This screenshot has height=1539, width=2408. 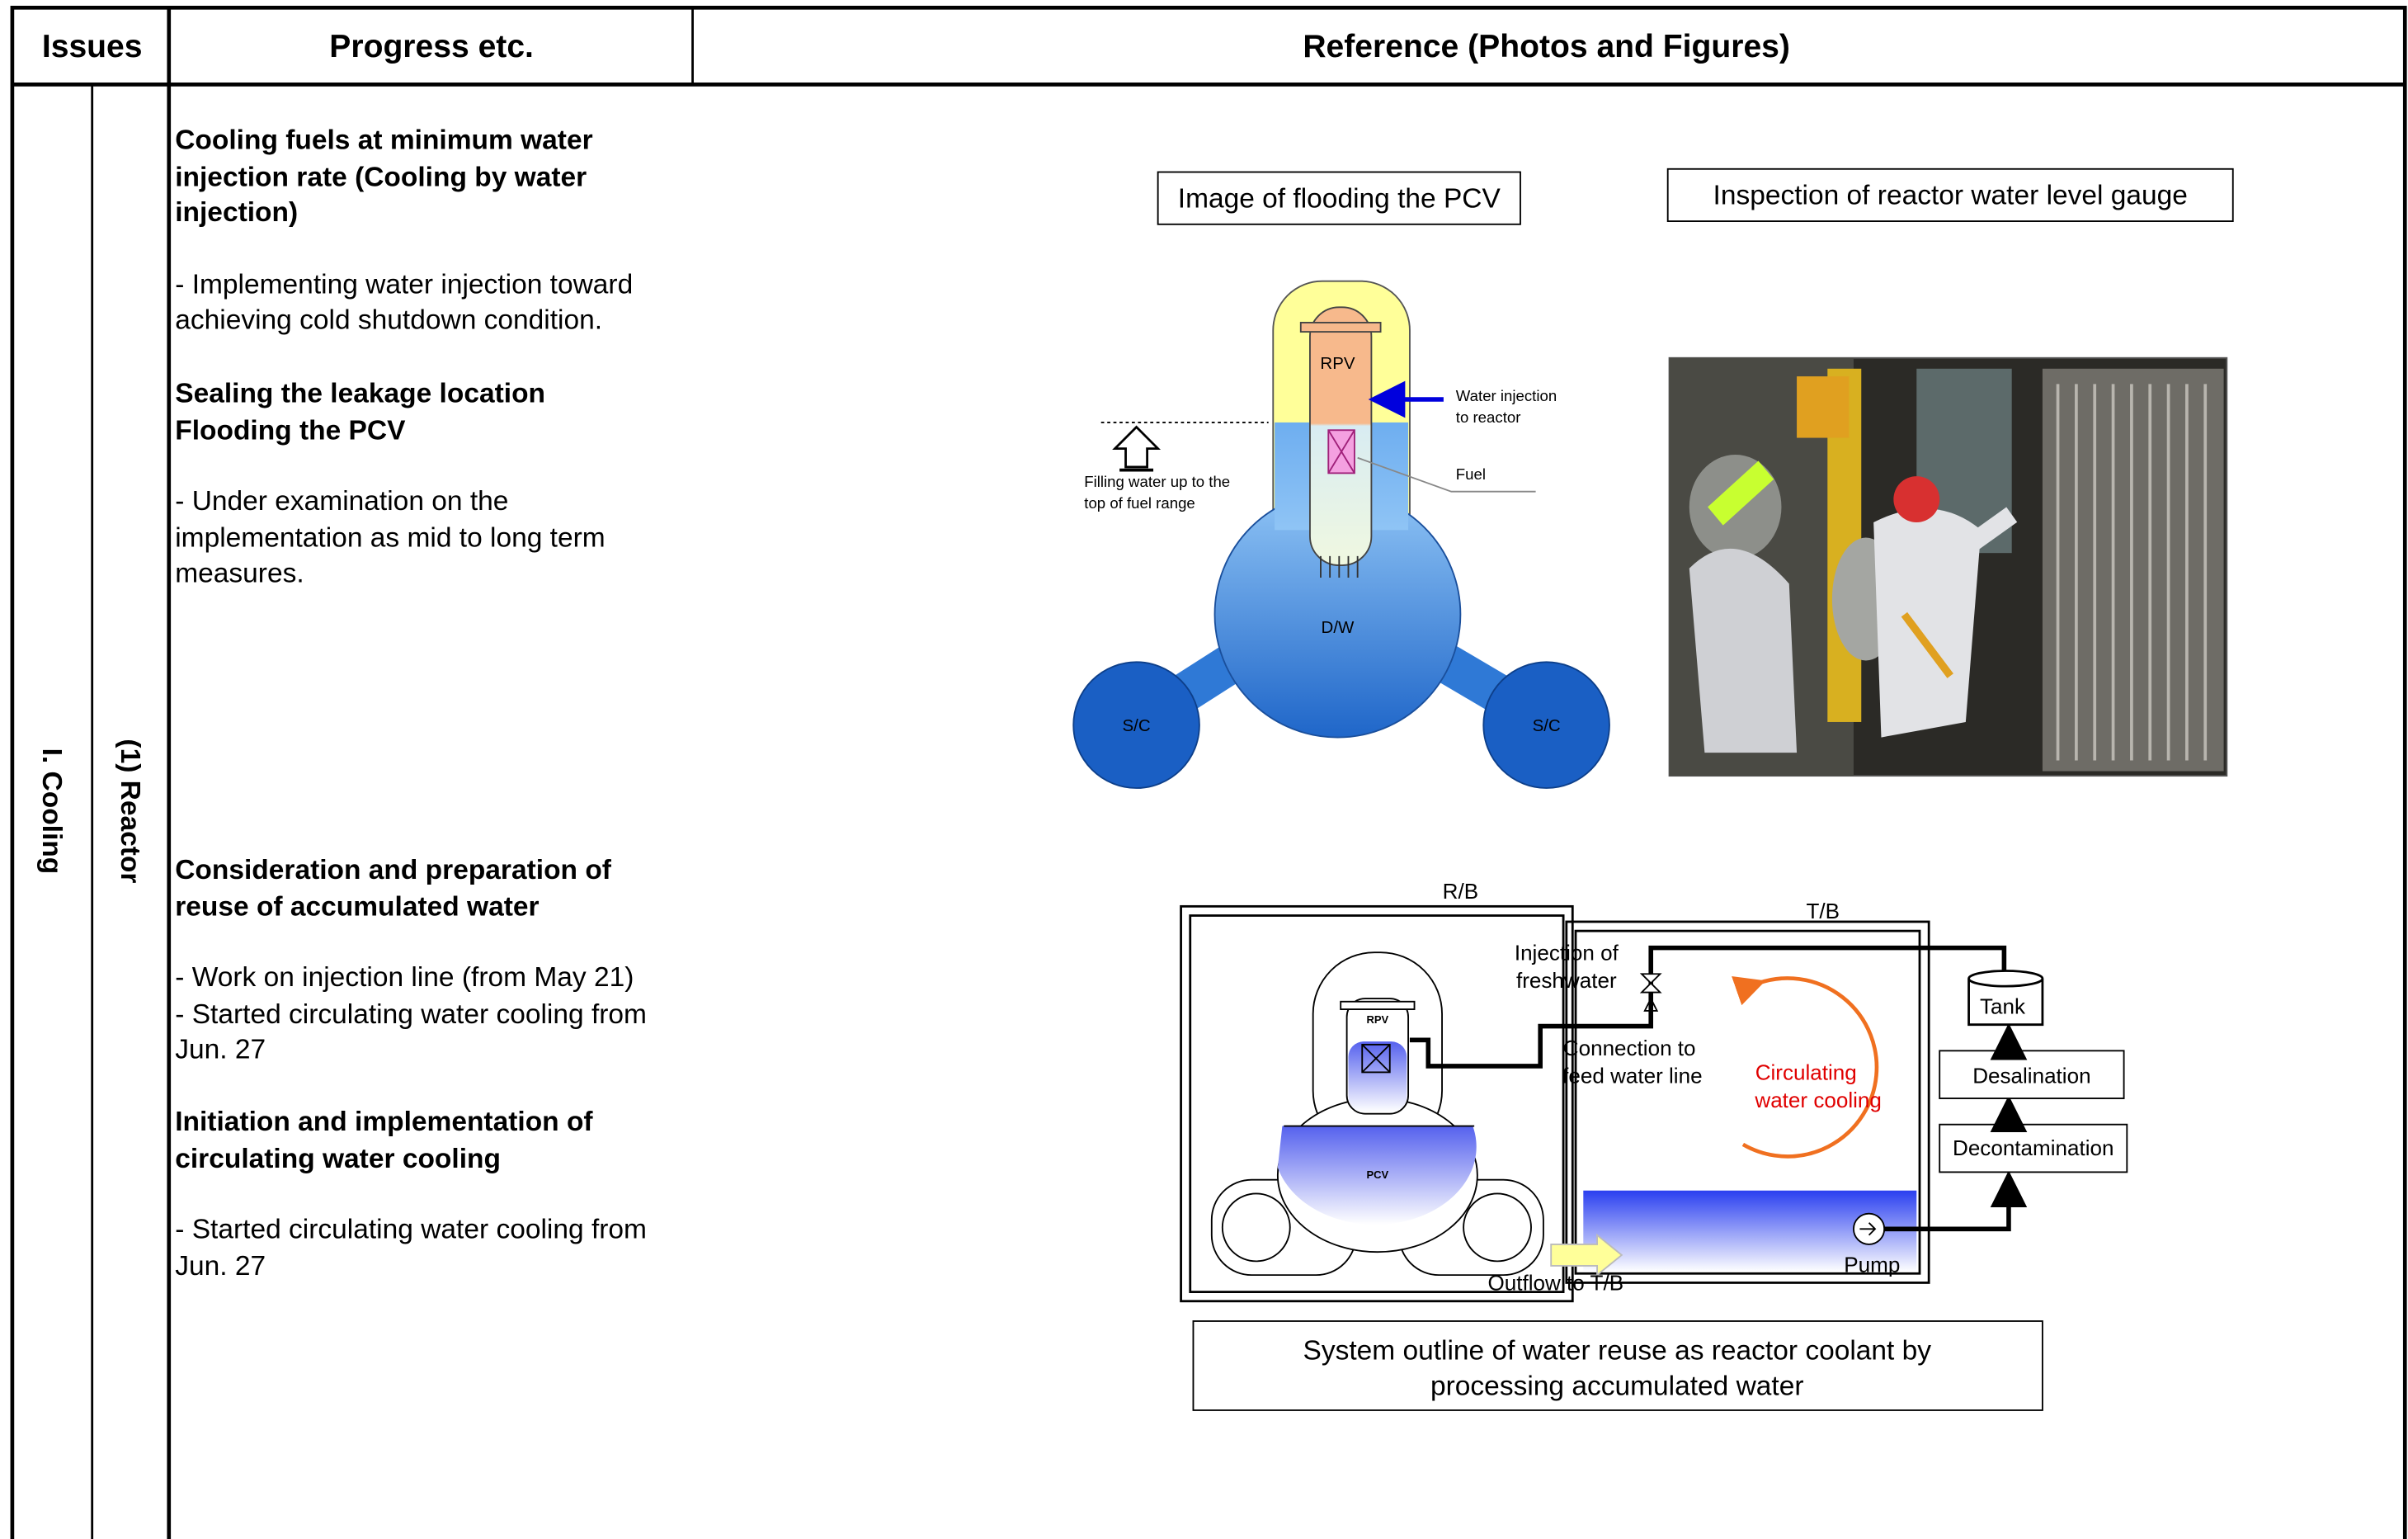 What do you see at coordinates (130, 811) in the screenshot?
I see `sub-issue-label: (1) Reactor` at bounding box center [130, 811].